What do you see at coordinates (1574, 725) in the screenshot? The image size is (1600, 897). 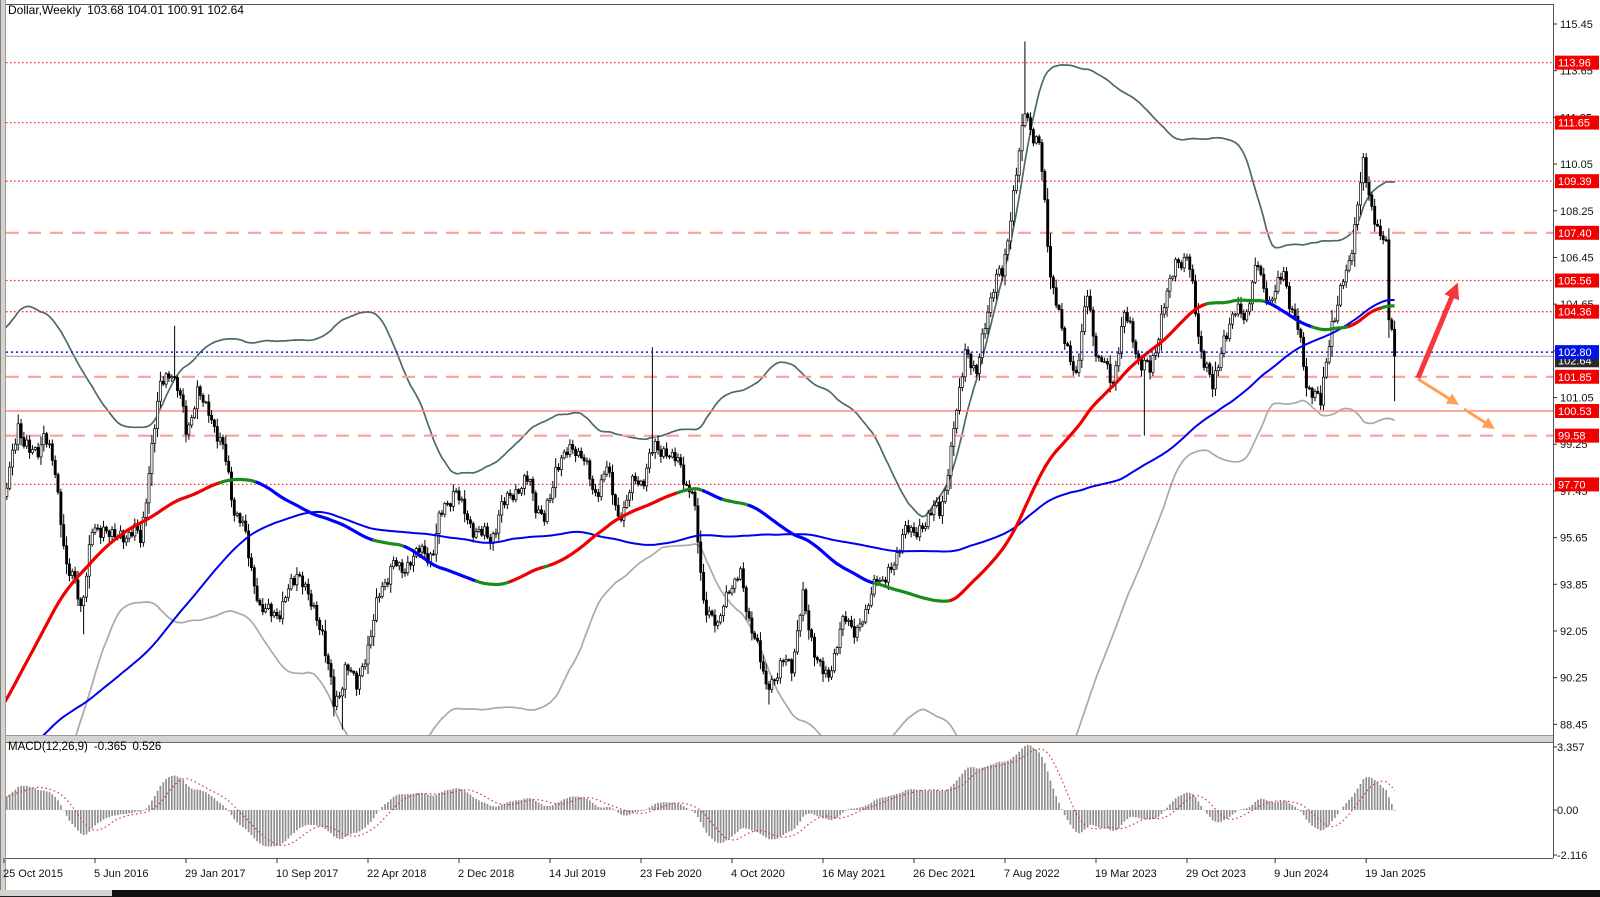 I see `price-axis-label: 88.45` at bounding box center [1574, 725].